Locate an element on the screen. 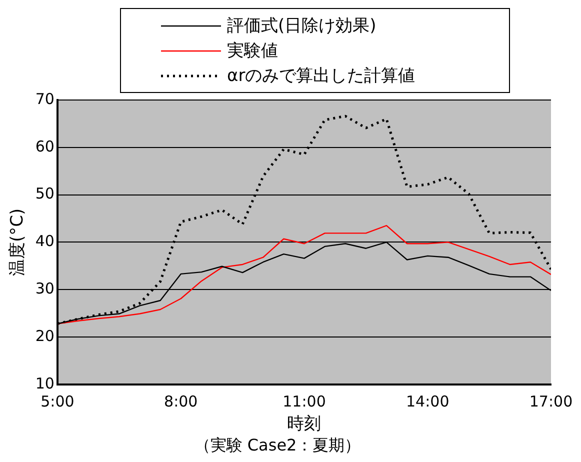  x-tick-label: 14:00 is located at coordinates (428, 401).